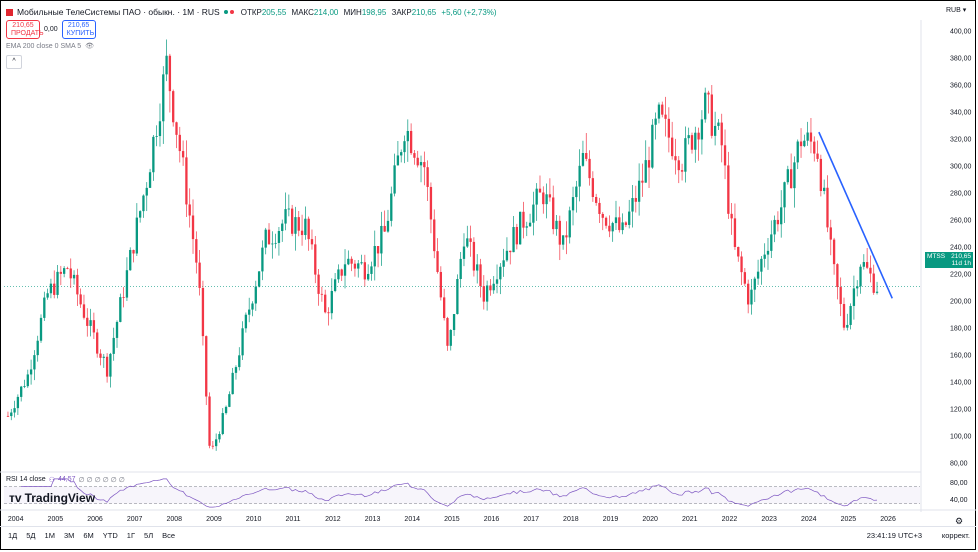 The height and width of the screenshot is (552, 978). I want to click on timeframe-3: 3М, so click(69, 535).